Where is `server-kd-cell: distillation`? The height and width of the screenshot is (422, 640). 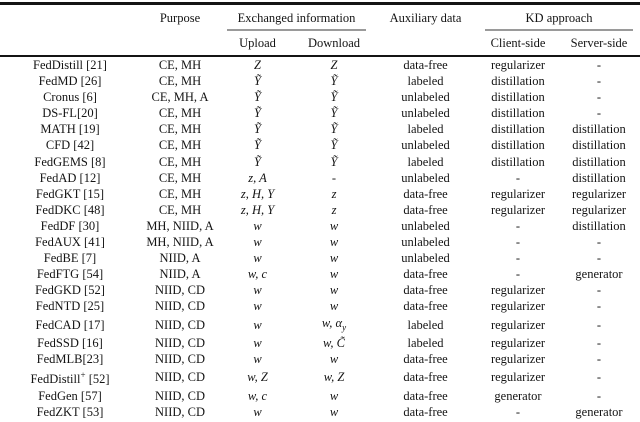
server-kd-cell: distillation is located at coordinates (599, 145).